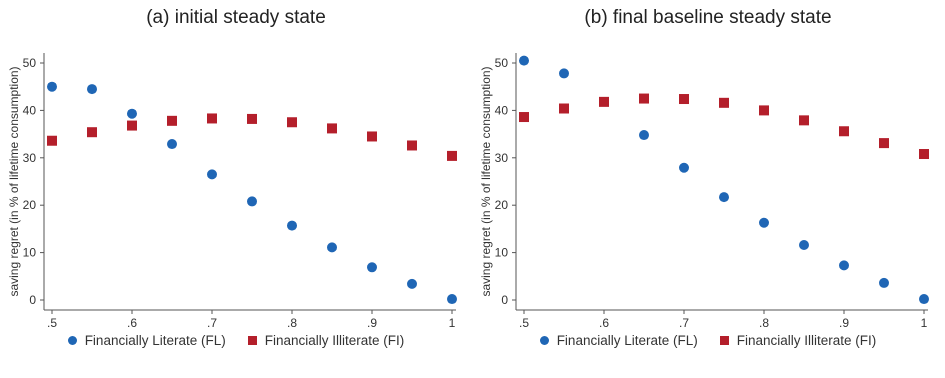  Describe the element at coordinates (708, 17) in the screenshot. I see `chart-title-b: (b) final baseline steady state` at that location.